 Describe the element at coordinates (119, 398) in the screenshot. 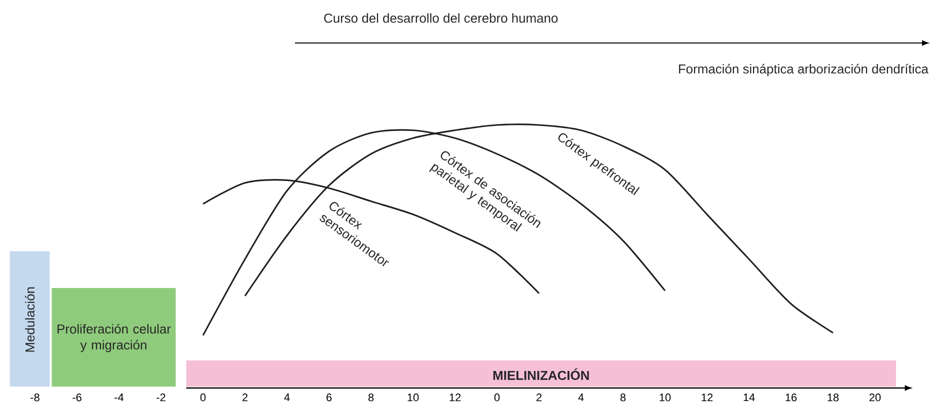

I see `x-tick-label: -4` at that location.